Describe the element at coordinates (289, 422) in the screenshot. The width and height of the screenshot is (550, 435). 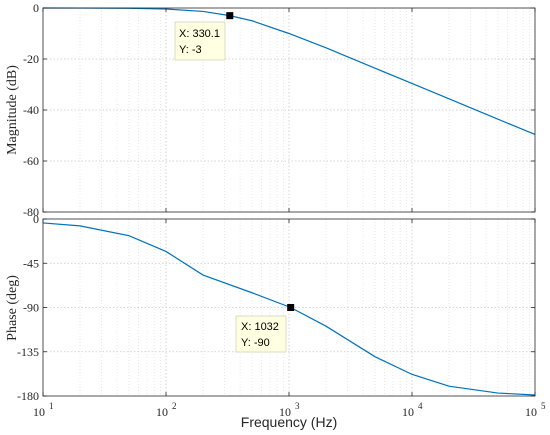
I see `x-axis-label: Frequency (Hz)` at that location.